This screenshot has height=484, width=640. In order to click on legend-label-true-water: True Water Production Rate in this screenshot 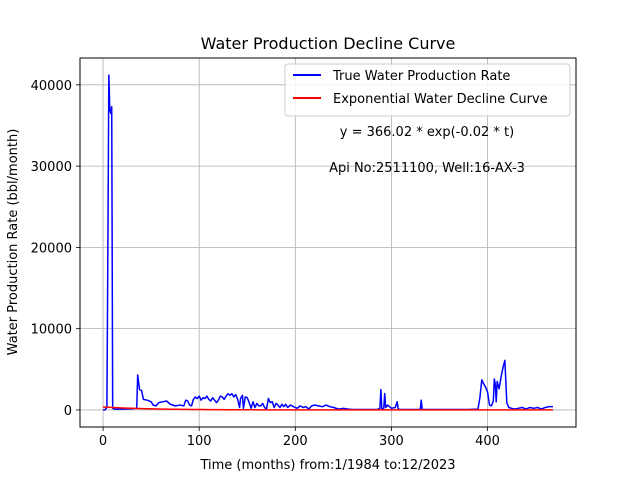, I will do `click(421, 76)`.